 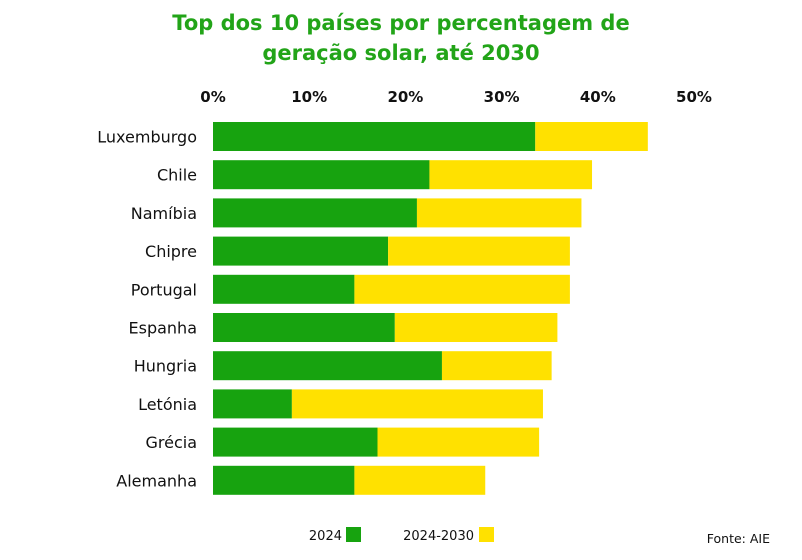 What do you see at coordinates (165, 366) in the screenshot?
I see `category-label: Hungria` at bounding box center [165, 366].